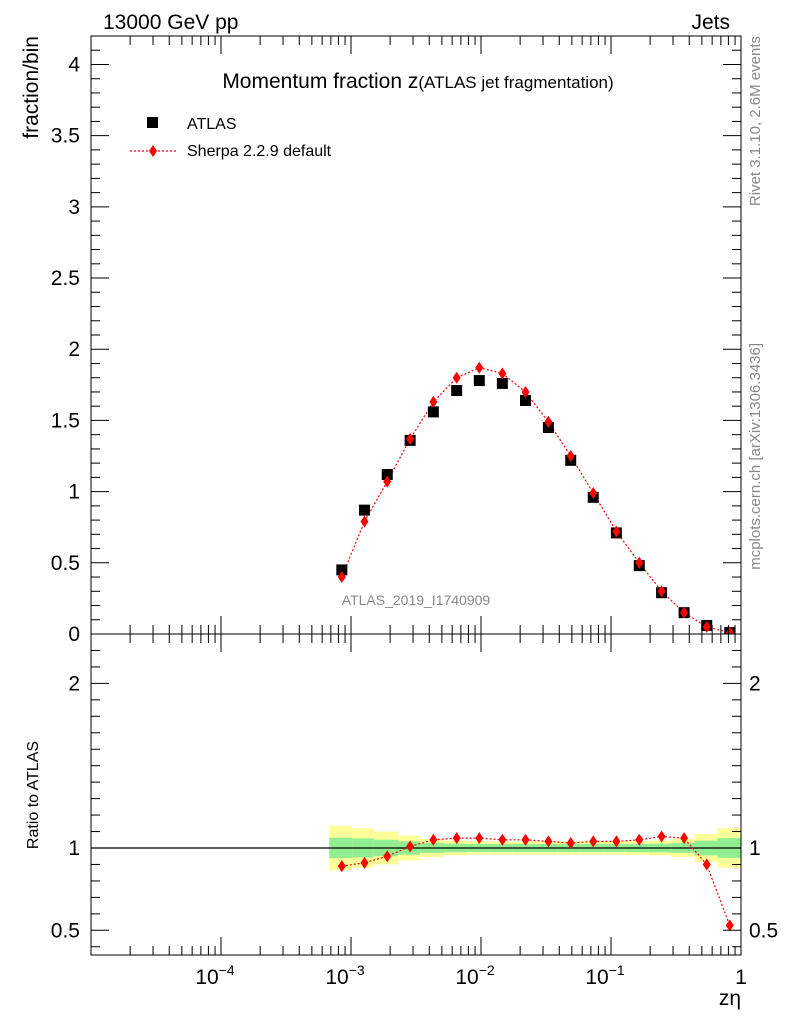 The image size is (786, 1024). Describe the element at coordinates (741, 977) in the screenshot. I see `x-tick-label: 1` at that location.